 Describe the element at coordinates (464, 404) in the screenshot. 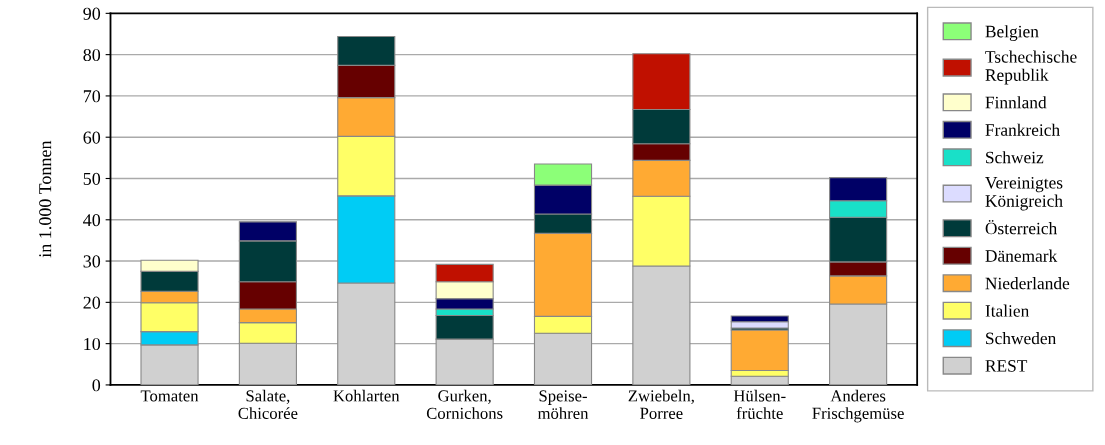

I see `x-tick-label: Gurken, Cornichons` at that location.